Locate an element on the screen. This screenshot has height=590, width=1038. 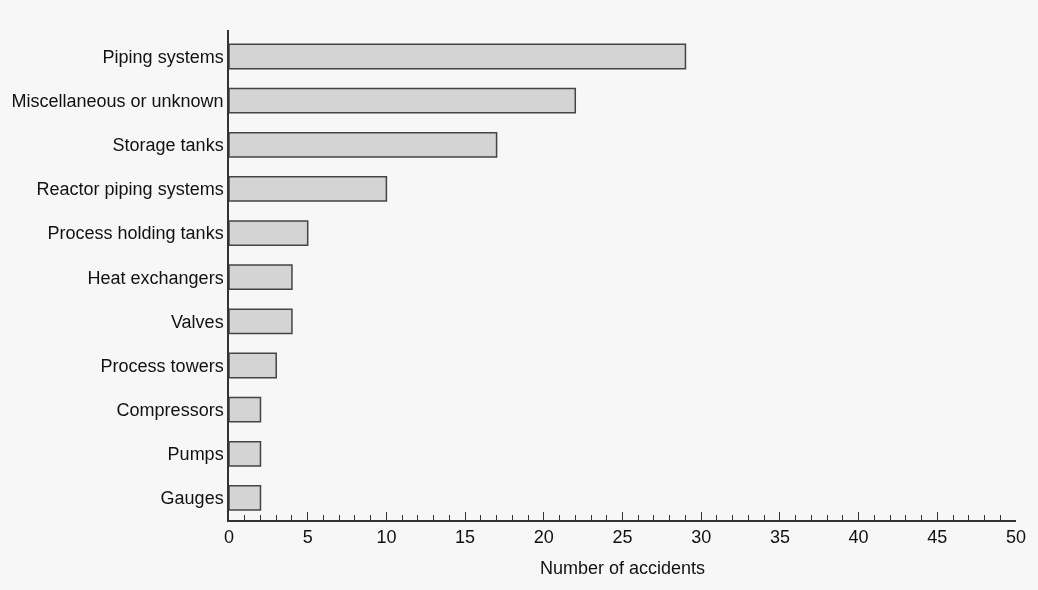
x-tick-label: 50 is located at coordinates (1016, 537).